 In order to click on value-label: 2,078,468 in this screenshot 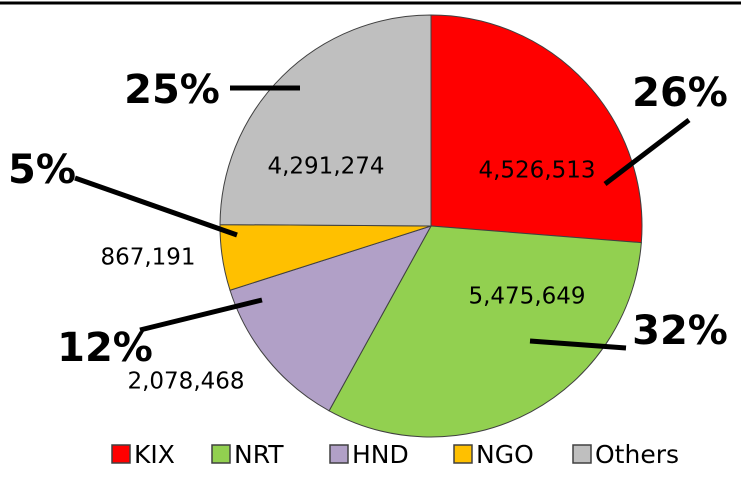, I will do `click(185, 382)`.